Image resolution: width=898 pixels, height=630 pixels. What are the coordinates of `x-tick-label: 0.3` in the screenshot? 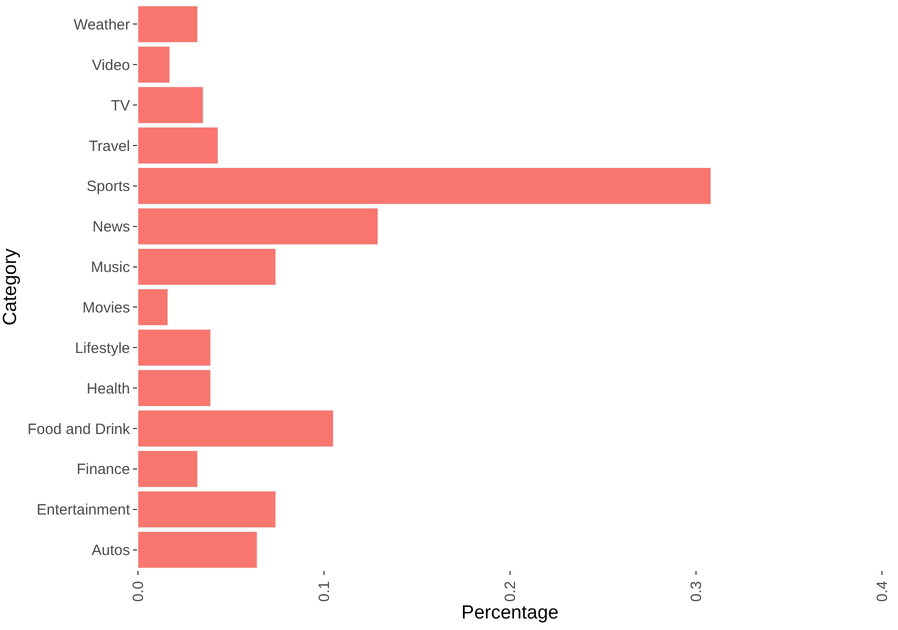 It's located at (696, 591).